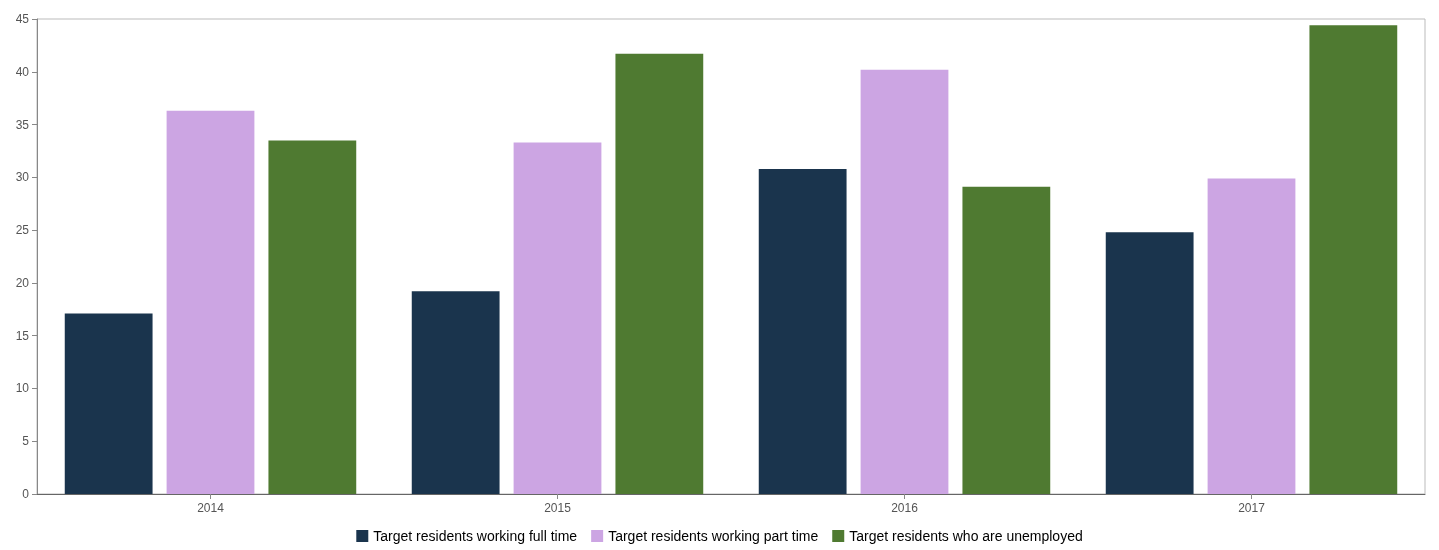 The image size is (1439, 550). I want to click on x-tick-label: 2017, so click(1252, 508).